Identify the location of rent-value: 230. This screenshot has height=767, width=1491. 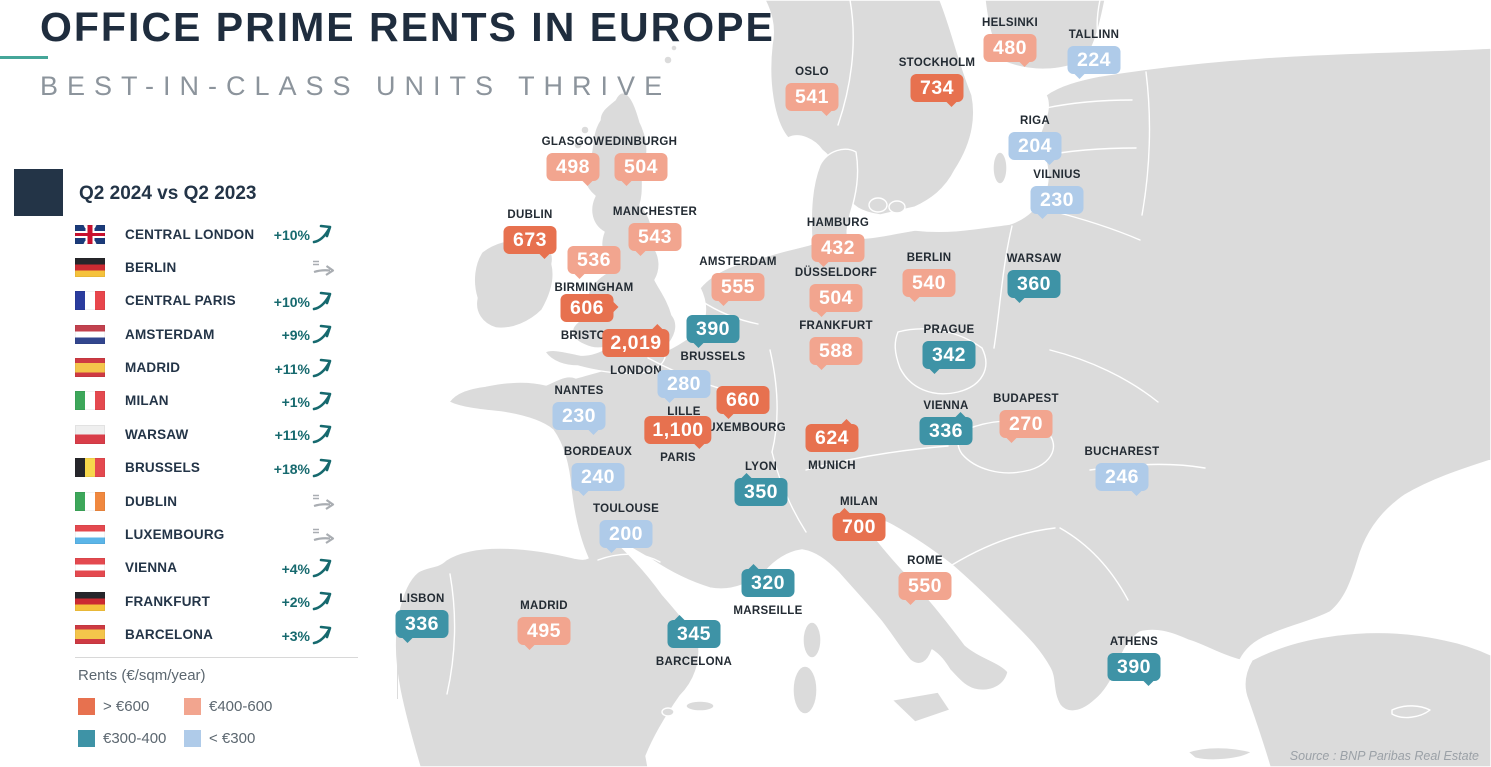
(1057, 200).